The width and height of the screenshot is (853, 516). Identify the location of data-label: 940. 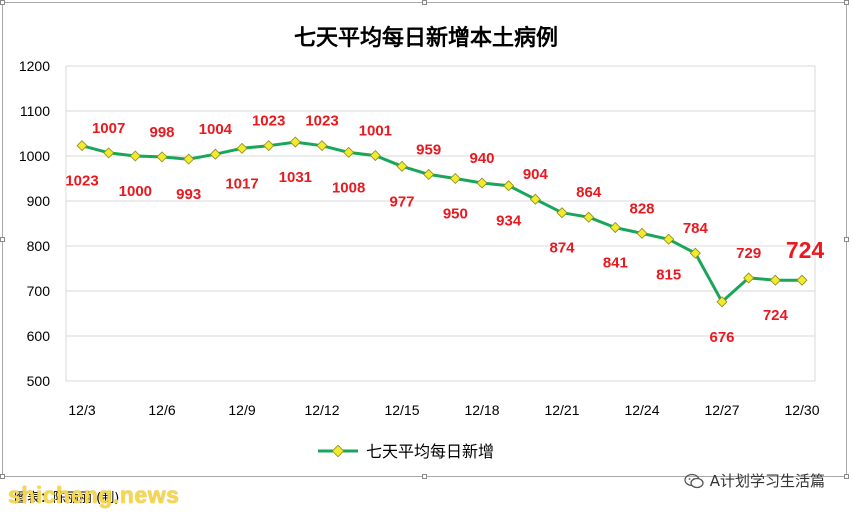
(481, 158).